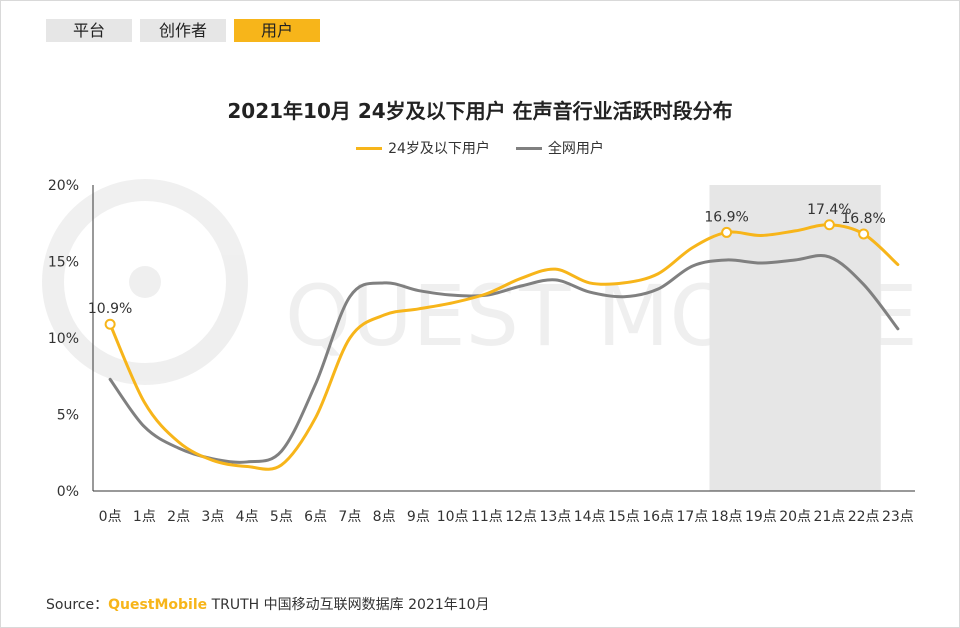  I want to click on x-tick-label: 18点, so click(727, 517).